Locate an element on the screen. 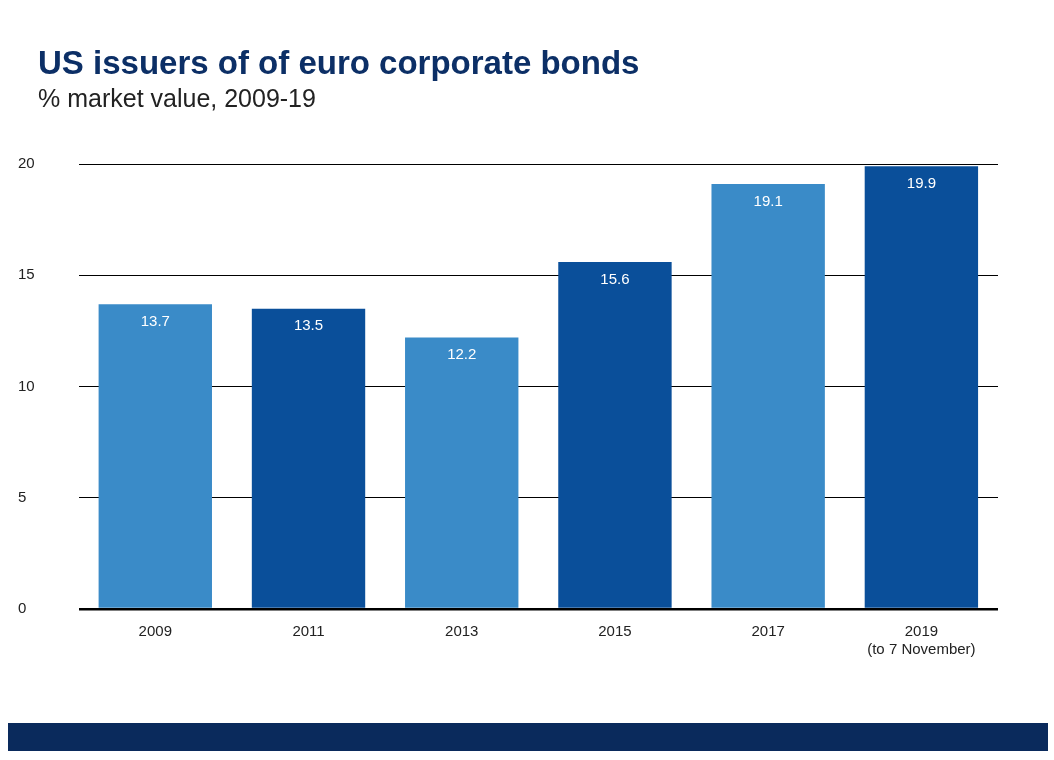 This screenshot has width=1054, height=760. data-label: 12.2 is located at coordinates (462, 354).